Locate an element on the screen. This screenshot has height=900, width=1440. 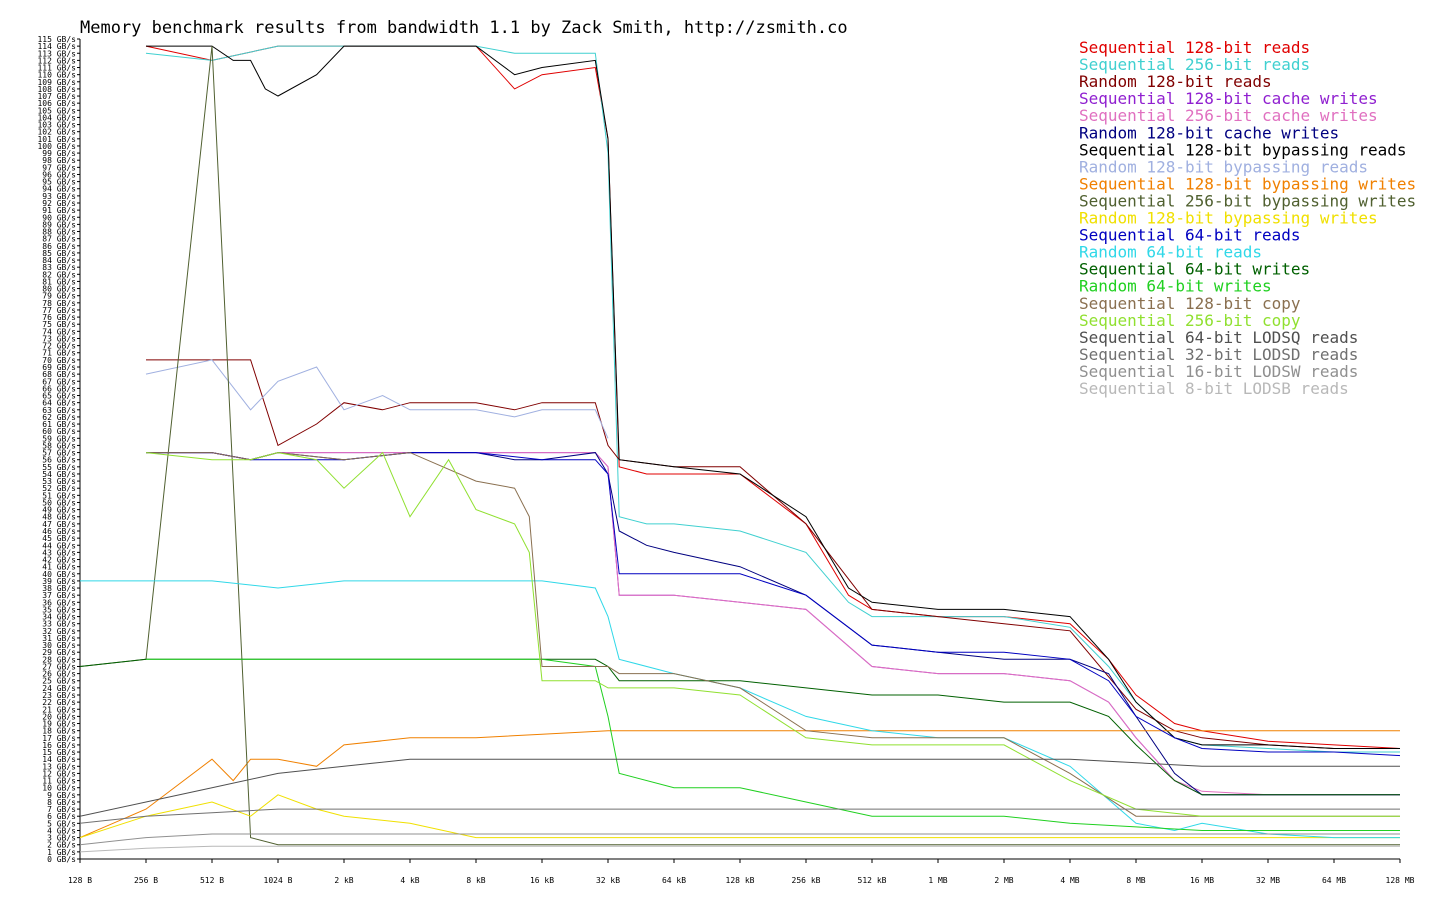
y-tick-label: 84 GB/s is located at coordinates (59, 260).